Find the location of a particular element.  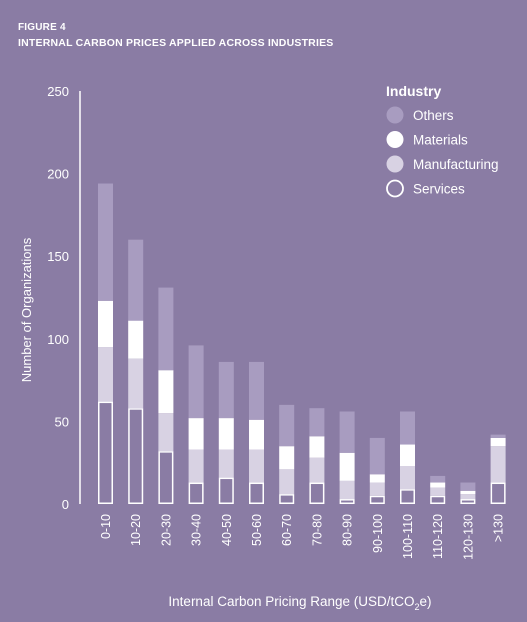

legend-label-manufacturing: Manufacturing is located at coordinates (456, 164).